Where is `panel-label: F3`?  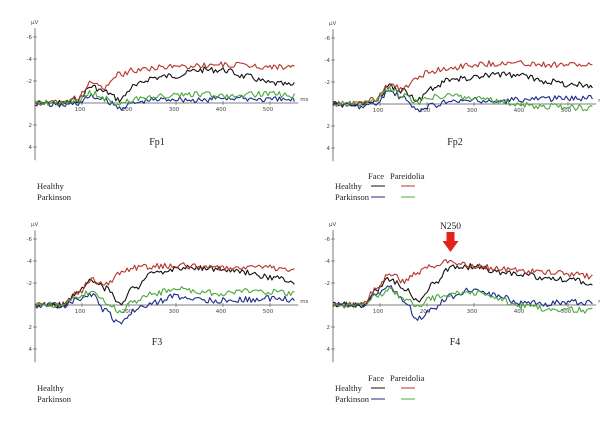
panel-label: F3 is located at coordinates (157, 342).